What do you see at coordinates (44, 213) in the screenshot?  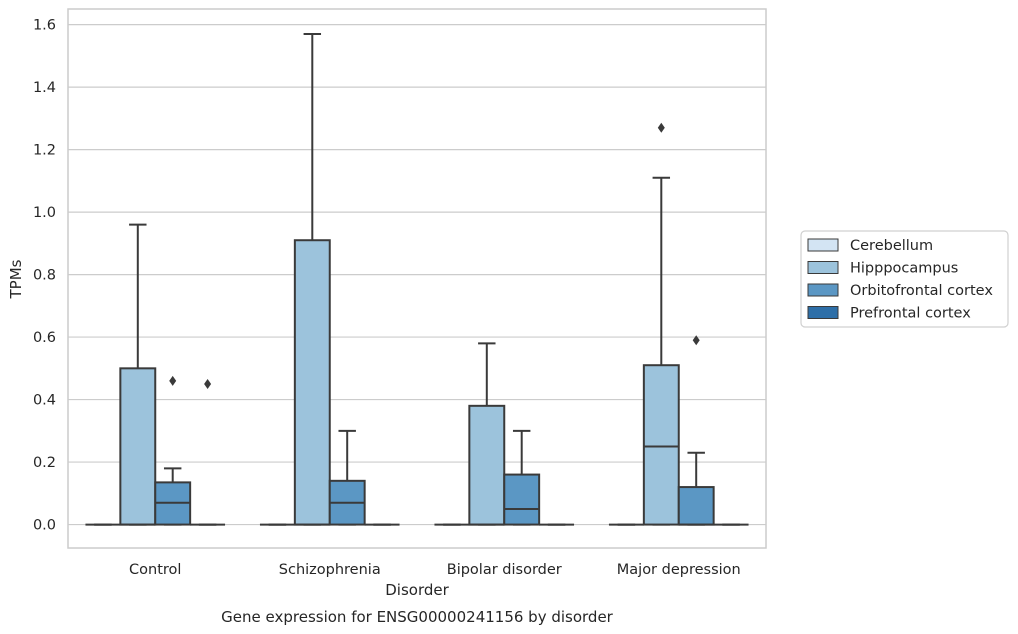 I see `y-tick-label: 1.0` at bounding box center [44, 213].